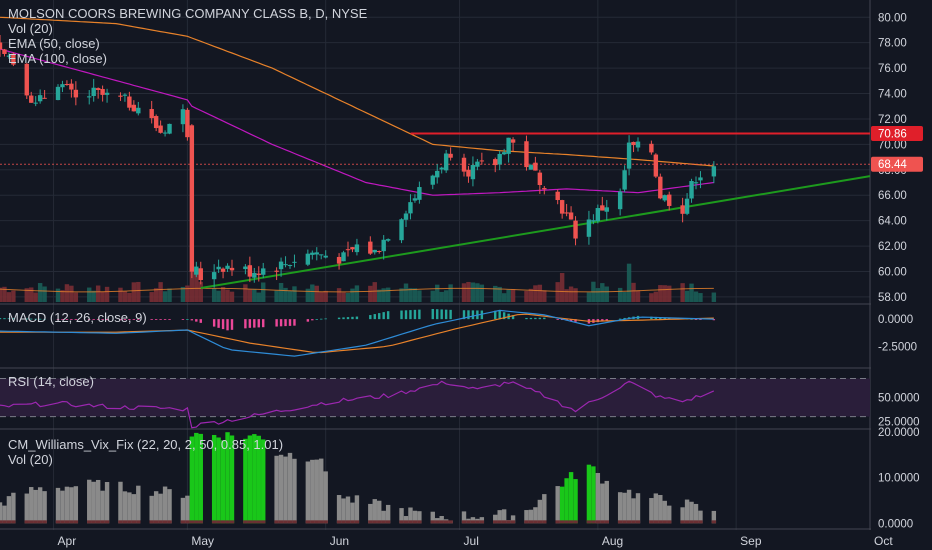 The width and height of the screenshot is (932, 550). What do you see at coordinates (77, 317) in the screenshot?
I see `macd-legend: MACD (12, 26, close, 9)` at bounding box center [77, 317].